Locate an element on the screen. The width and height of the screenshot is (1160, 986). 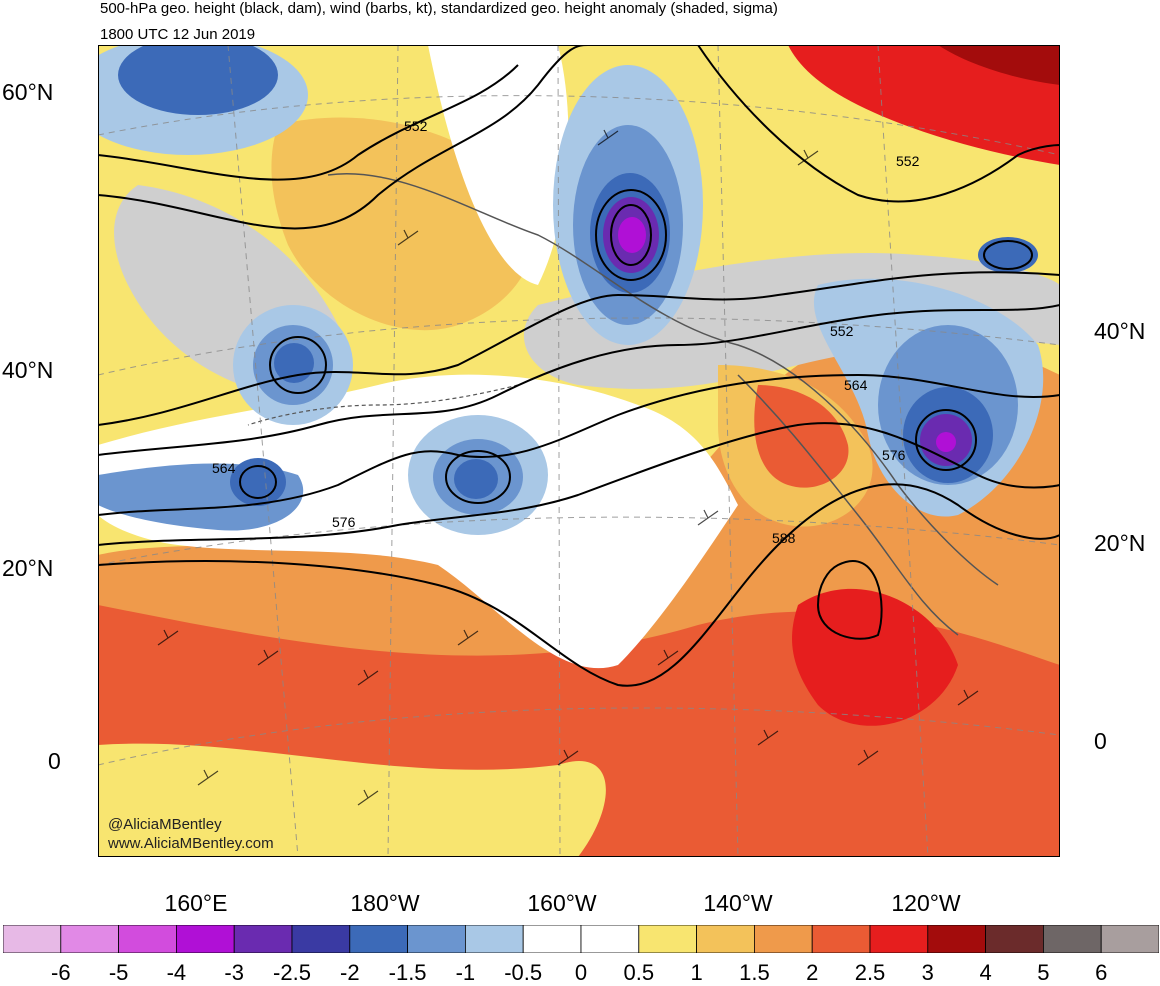
lon-label: 160°W is located at coordinates (562, 903).